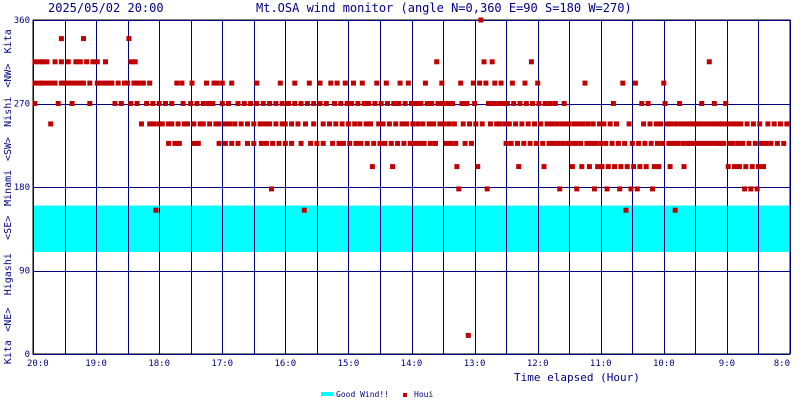  Describe the element at coordinates (727, 364) in the screenshot. I see `x-tick-label: 9:0` at that location.